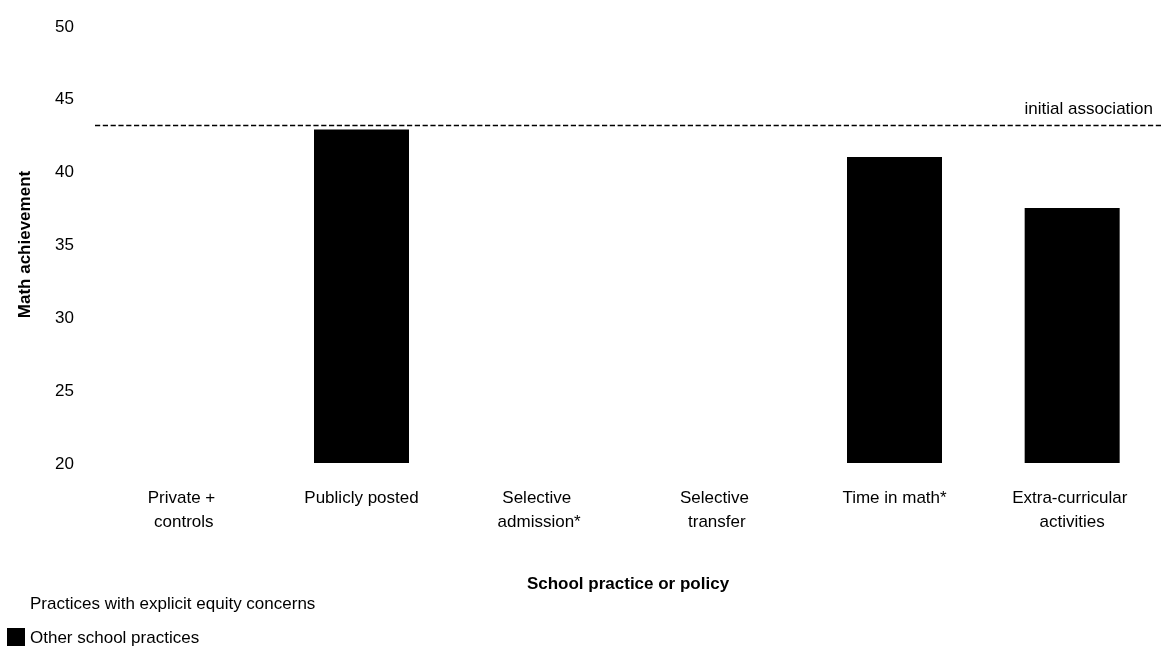 The image size is (1176, 659). Describe the element at coordinates (64, 463) in the screenshot. I see `y-tick-label: 20` at that location.